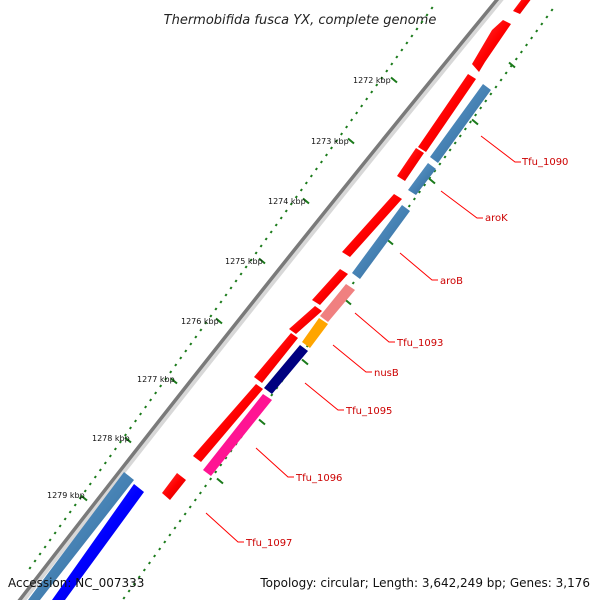  What do you see at coordinates (368, 411) in the screenshot?
I see `gene-label: Tfu_1095` at bounding box center [368, 411].